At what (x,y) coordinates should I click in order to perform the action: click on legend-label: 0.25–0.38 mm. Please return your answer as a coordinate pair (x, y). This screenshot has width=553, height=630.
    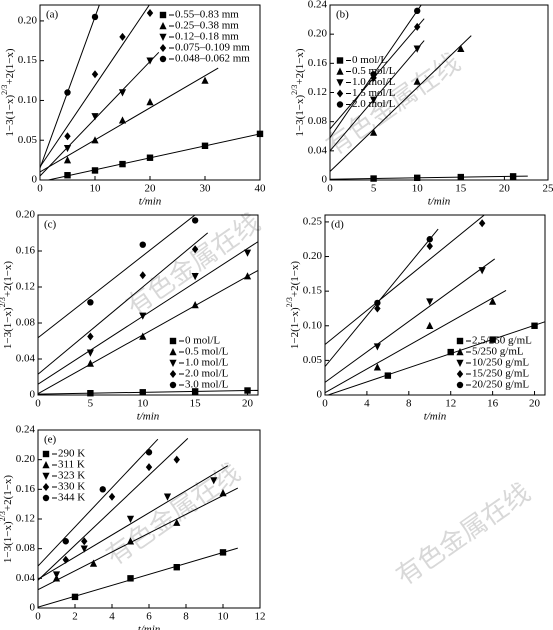
    Looking at the image, I should click on (207, 26).